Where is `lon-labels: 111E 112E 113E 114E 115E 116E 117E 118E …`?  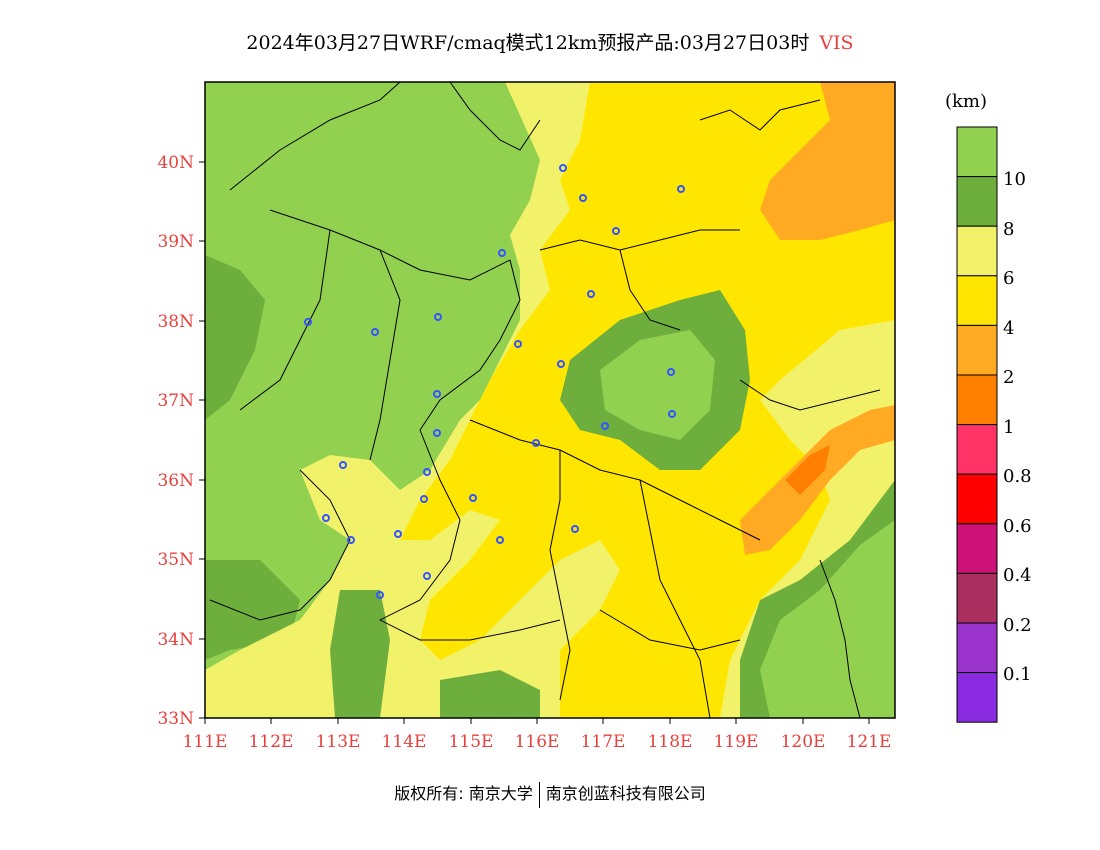 lon-labels: 111E 112E 113E 114E 115E 116E 117E 118E … is located at coordinates (537, 742).